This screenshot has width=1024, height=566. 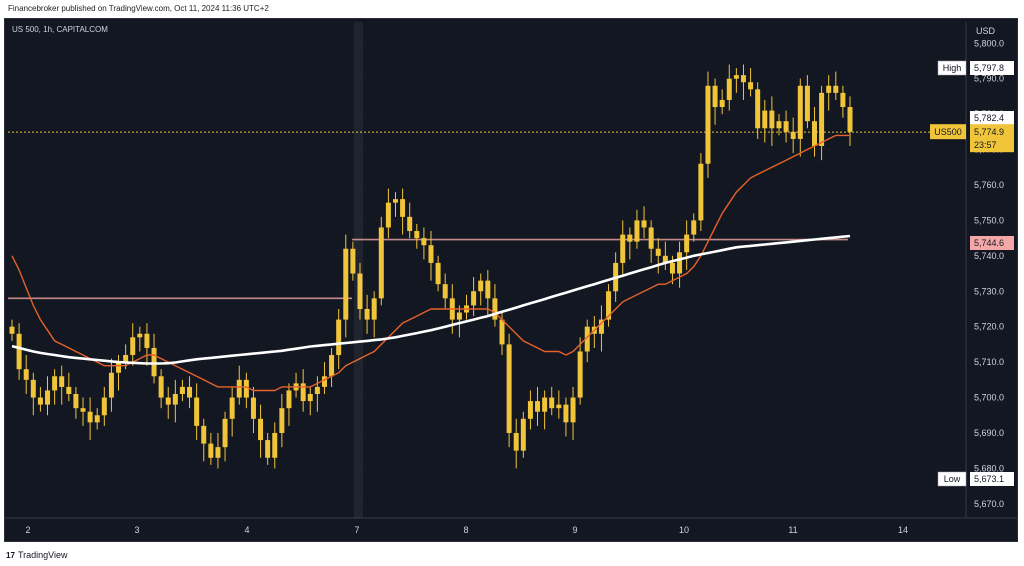 I want to click on y-tick-label: 5,710.0, so click(x=989, y=362).